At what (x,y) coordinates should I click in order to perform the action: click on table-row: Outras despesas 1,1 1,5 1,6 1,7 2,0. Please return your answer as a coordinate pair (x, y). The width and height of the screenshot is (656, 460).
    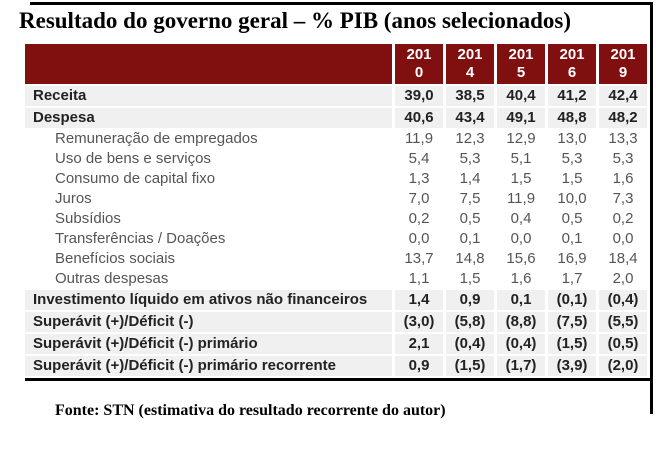
    Looking at the image, I should click on (337, 280).